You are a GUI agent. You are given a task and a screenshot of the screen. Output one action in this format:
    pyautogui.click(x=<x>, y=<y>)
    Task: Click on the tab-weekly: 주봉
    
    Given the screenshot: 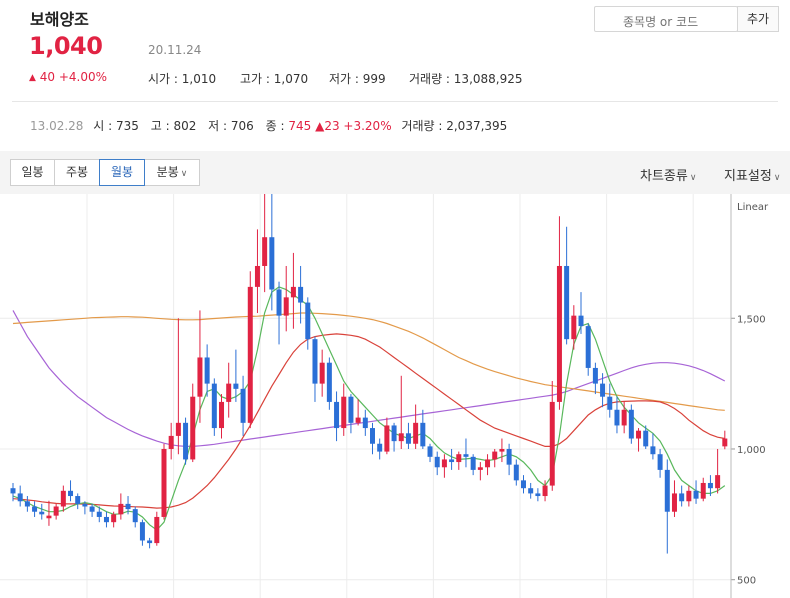 What is the action you would take?
    pyautogui.click(x=77, y=172)
    